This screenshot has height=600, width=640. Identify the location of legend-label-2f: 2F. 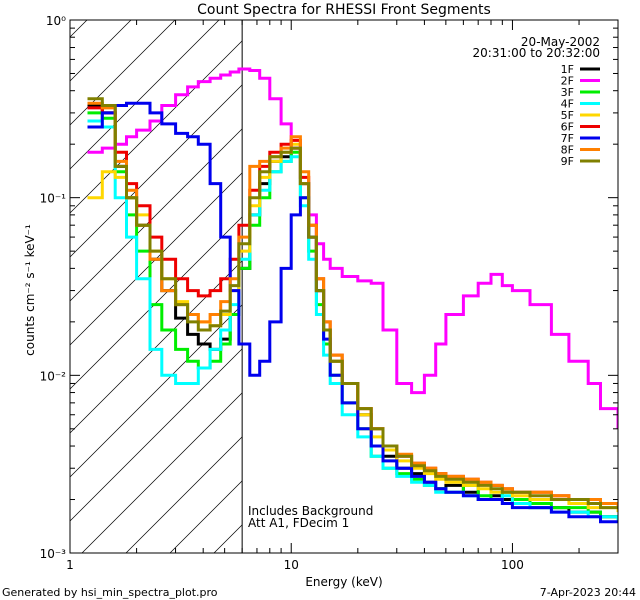
(567, 81).